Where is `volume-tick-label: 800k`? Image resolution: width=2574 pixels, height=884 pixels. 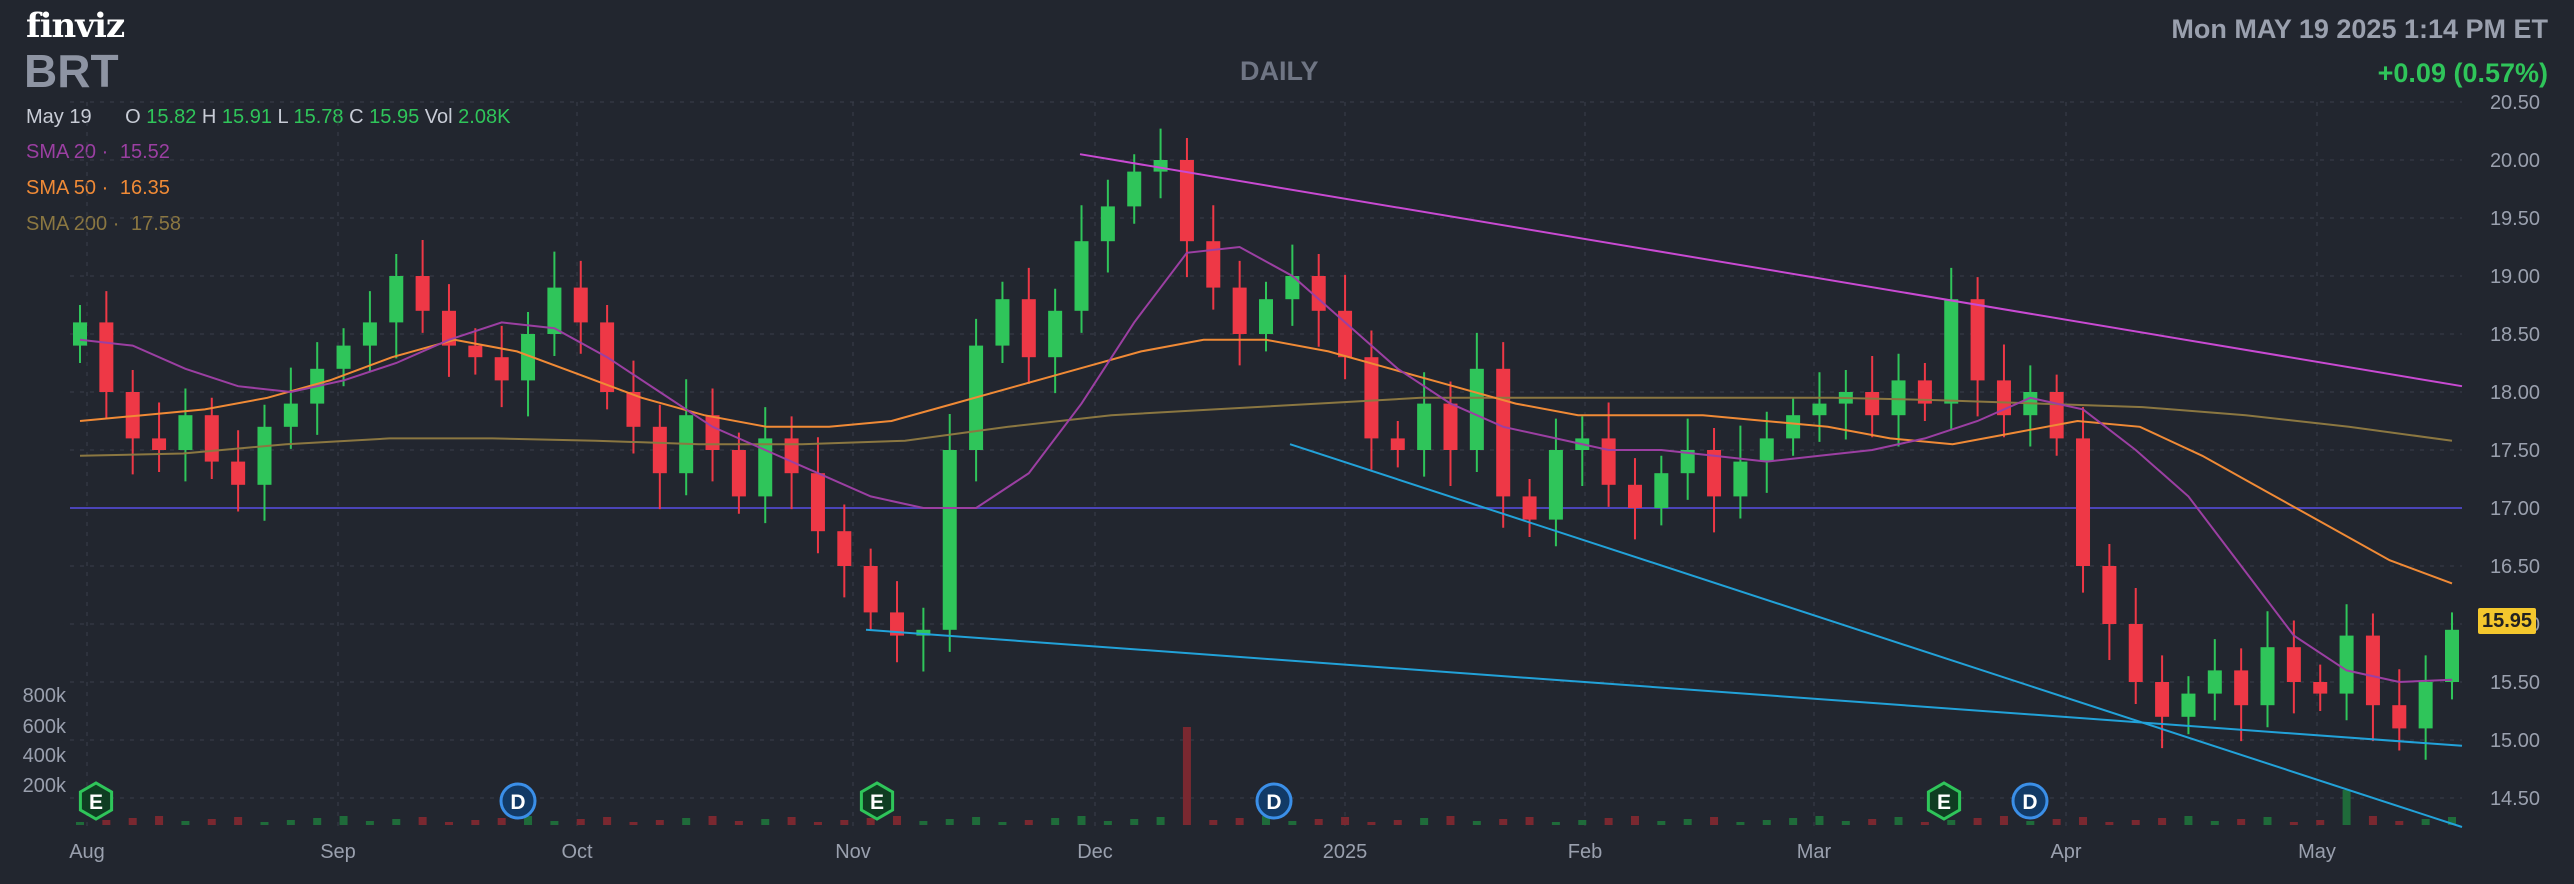 volume-tick-label: 800k is located at coordinates (45, 696).